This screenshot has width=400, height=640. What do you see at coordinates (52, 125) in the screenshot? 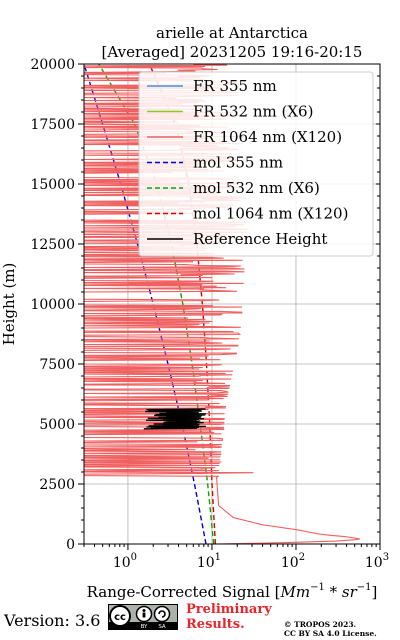
I see `y-tick-label: 17500` at bounding box center [52, 125].